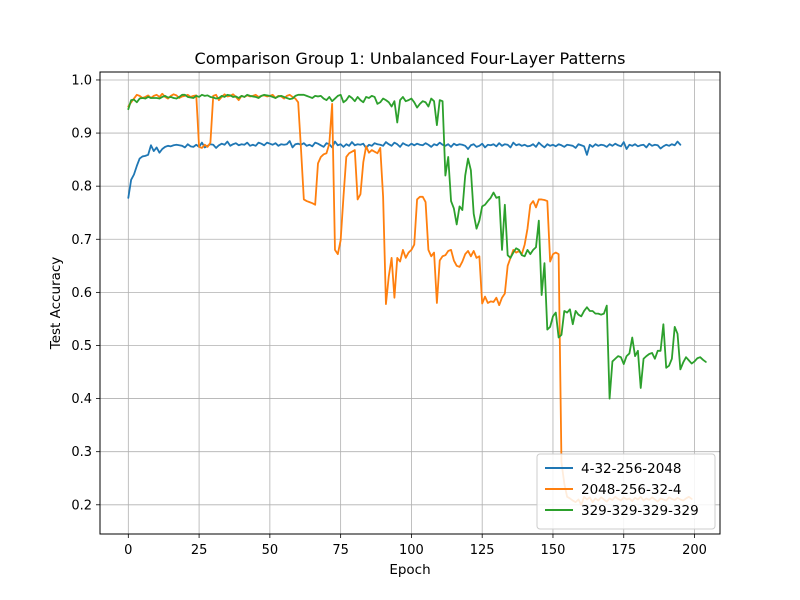  What do you see at coordinates (270, 550) in the screenshot?
I see `x-tick-label: 50` at bounding box center [270, 550].